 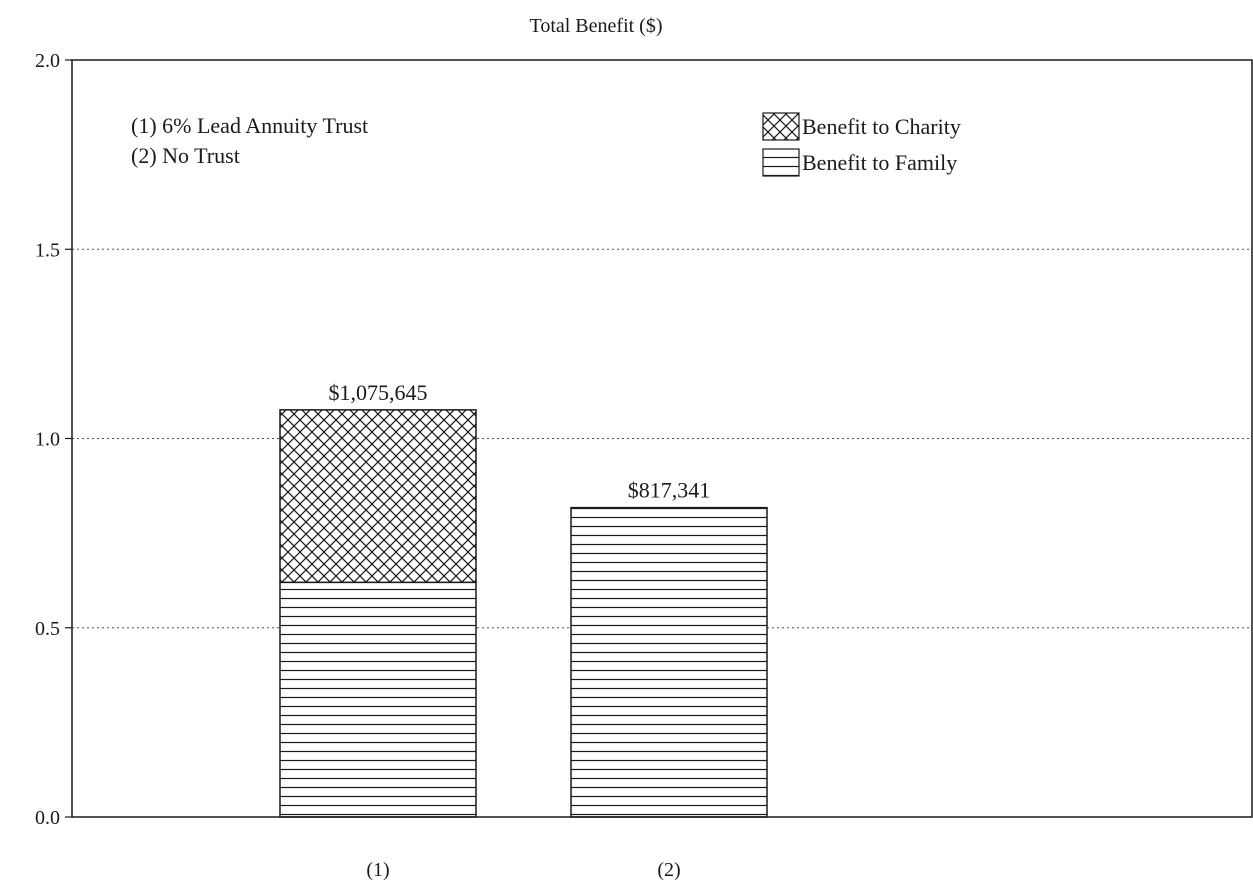 What do you see at coordinates (47, 61) in the screenshot?
I see `y-tick-label: 2.0` at bounding box center [47, 61].